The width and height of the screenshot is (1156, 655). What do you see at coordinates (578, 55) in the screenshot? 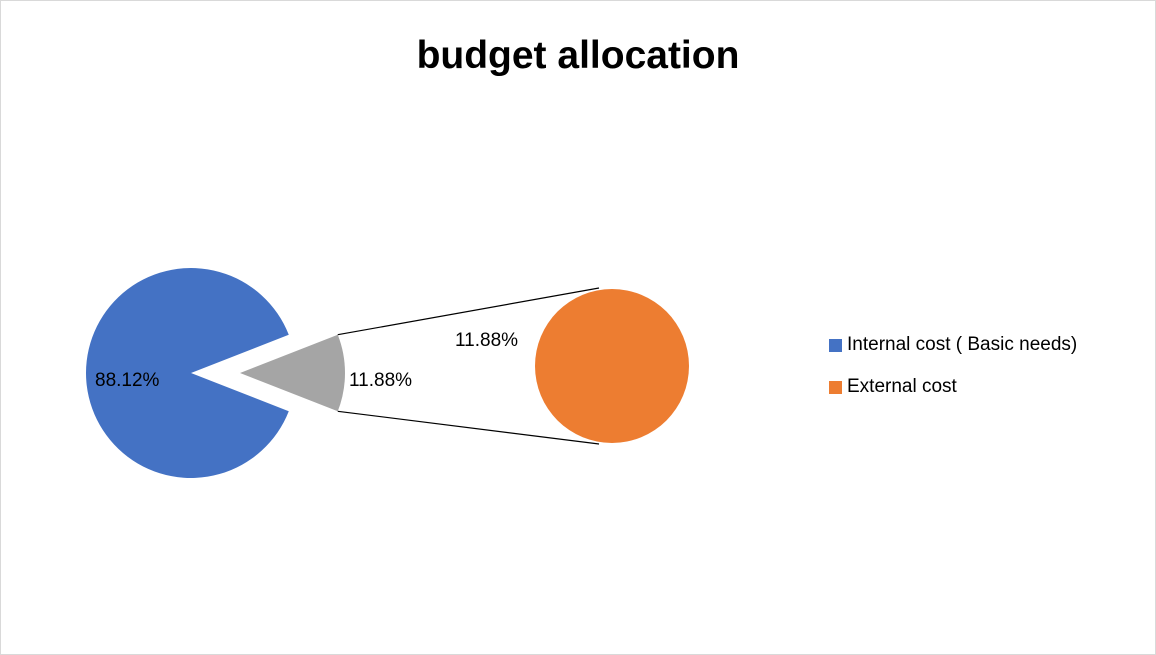
I see `chart-title: budget allocation` at bounding box center [578, 55].